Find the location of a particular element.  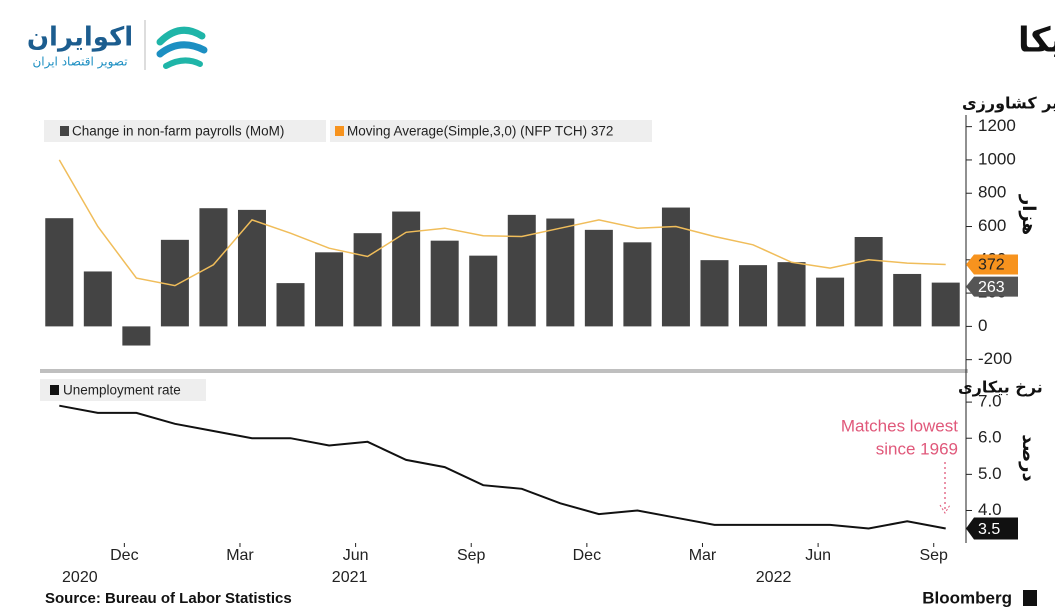

legend-label: Moving Average(Simple,3,0) (NFP TCH) 372 is located at coordinates (480, 131).